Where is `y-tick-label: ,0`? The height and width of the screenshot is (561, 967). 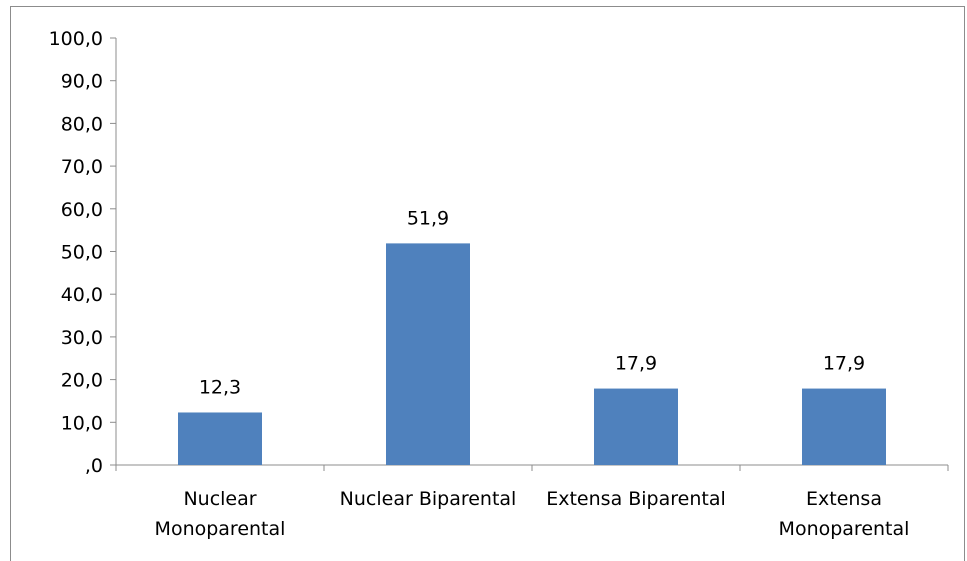
y-tick-label: ,0 is located at coordinates (94, 466).